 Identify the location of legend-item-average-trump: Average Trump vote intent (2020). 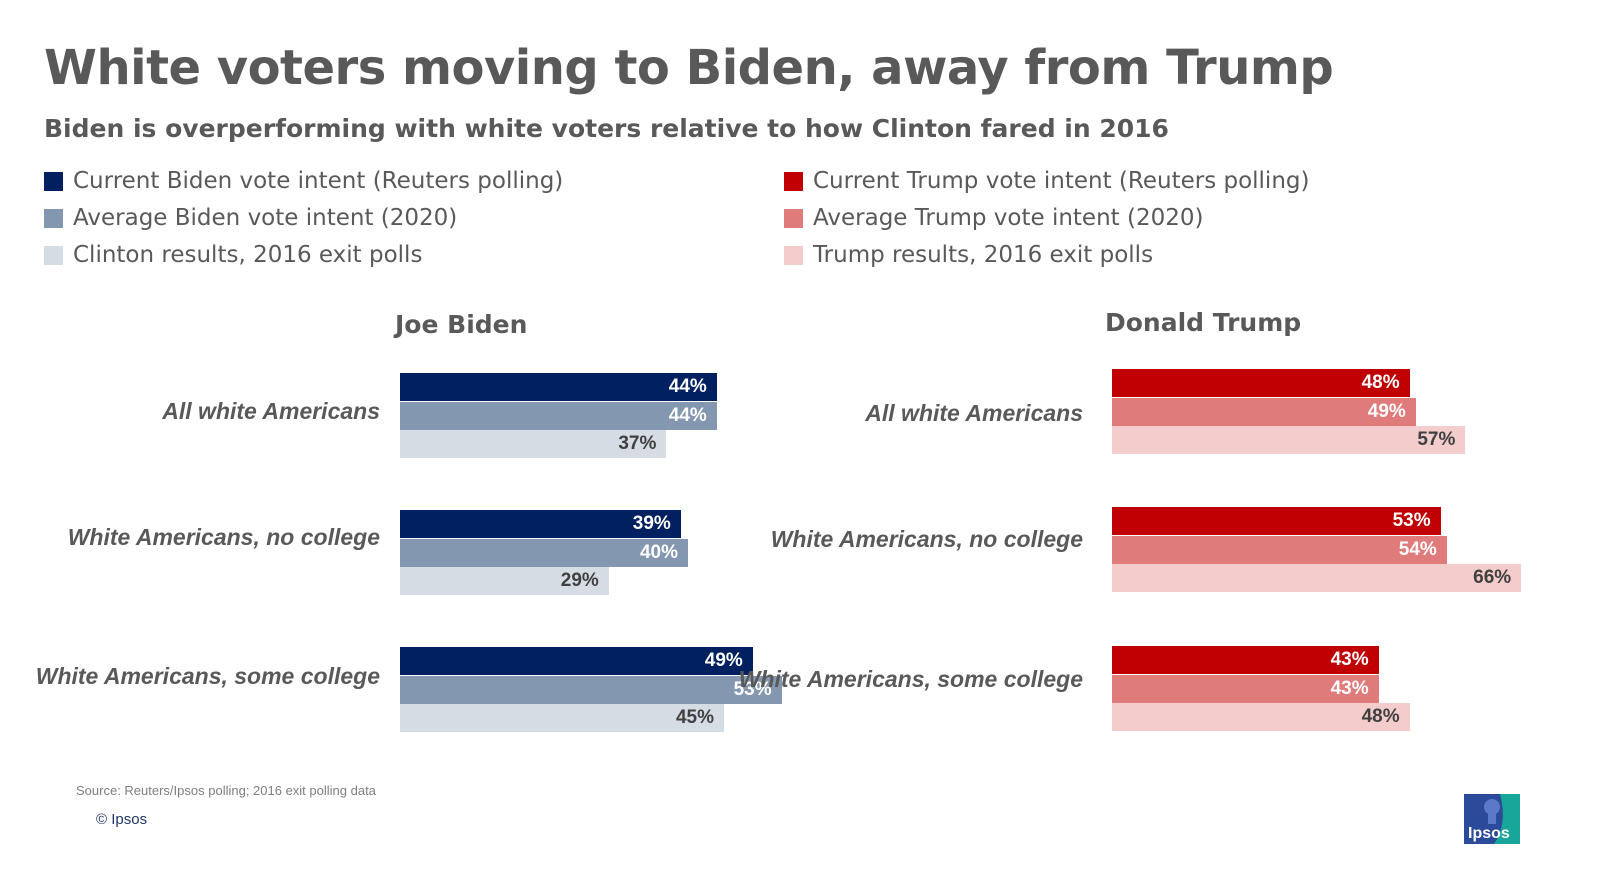
(993, 218).